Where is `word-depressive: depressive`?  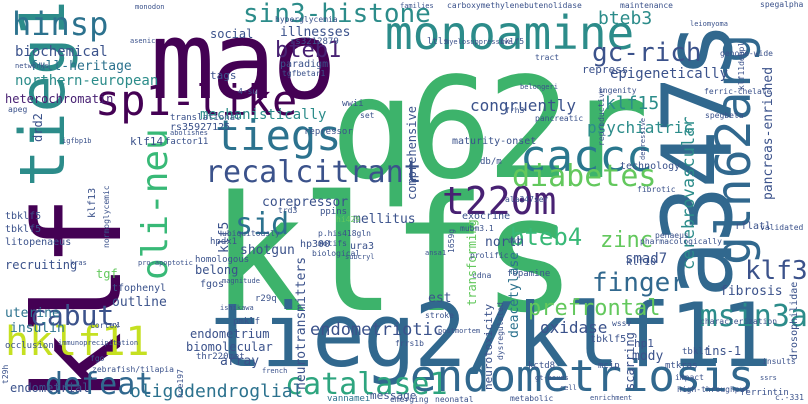
word-depressive: depressive is located at coordinates (643, 138).